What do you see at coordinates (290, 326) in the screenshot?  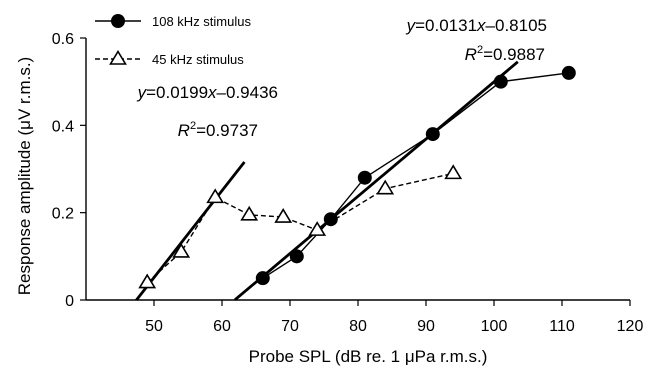 I see `x-tick-label: 70` at bounding box center [290, 326].